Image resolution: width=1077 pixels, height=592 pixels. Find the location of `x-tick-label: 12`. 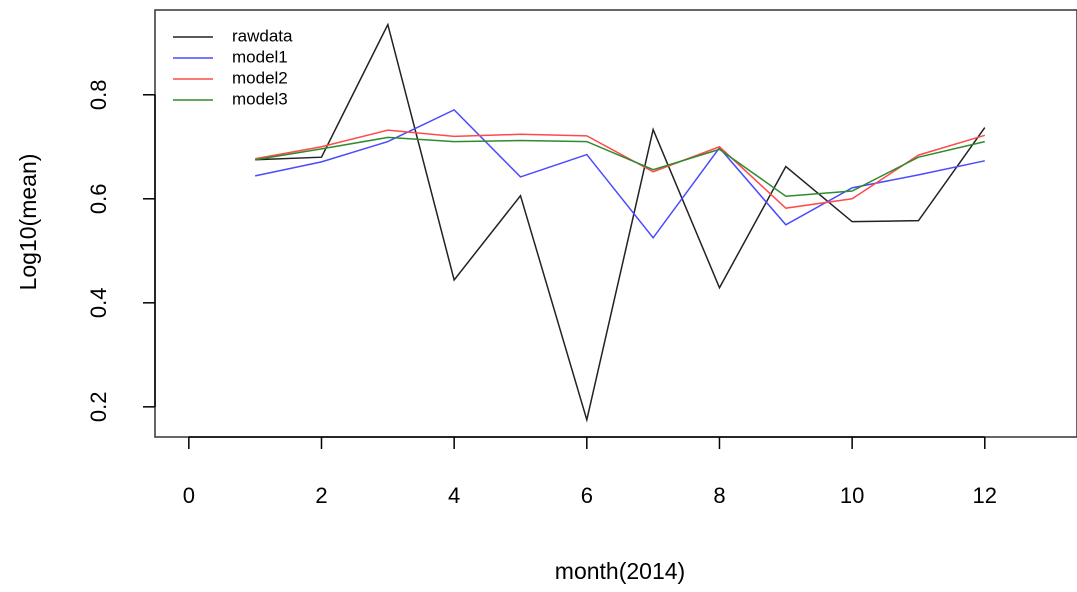

x-tick-label: 12 is located at coordinates (985, 495).